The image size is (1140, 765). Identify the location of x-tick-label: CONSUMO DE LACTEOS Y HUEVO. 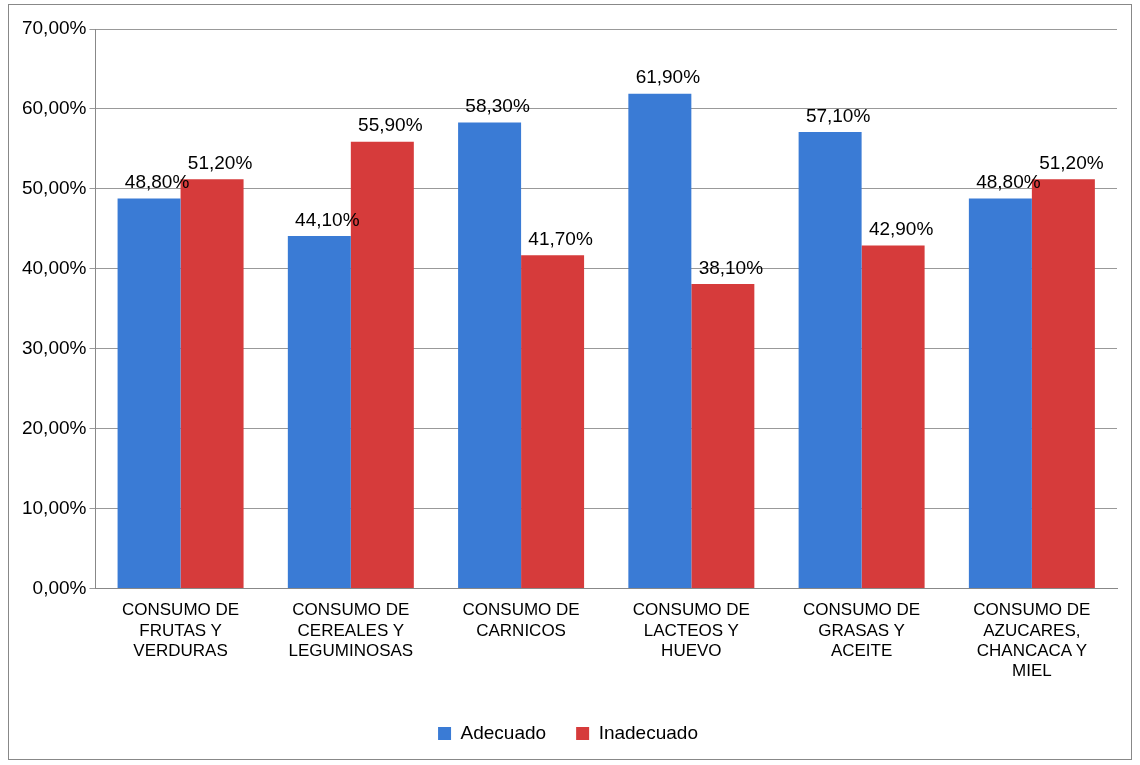
(691, 630).